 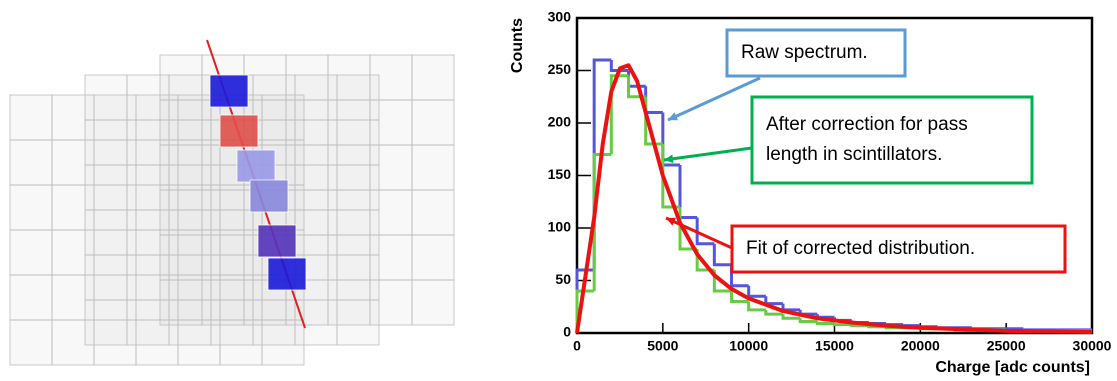 What do you see at coordinates (577, 346) in the screenshot?
I see `x-tick-label: 0` at bounding box center [577, 346].